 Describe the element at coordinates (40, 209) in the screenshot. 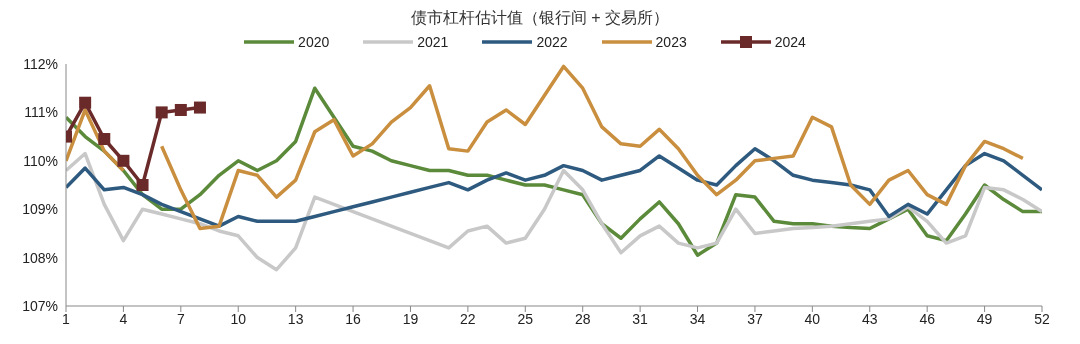

I see `y-tick-label: 109%` at that location.